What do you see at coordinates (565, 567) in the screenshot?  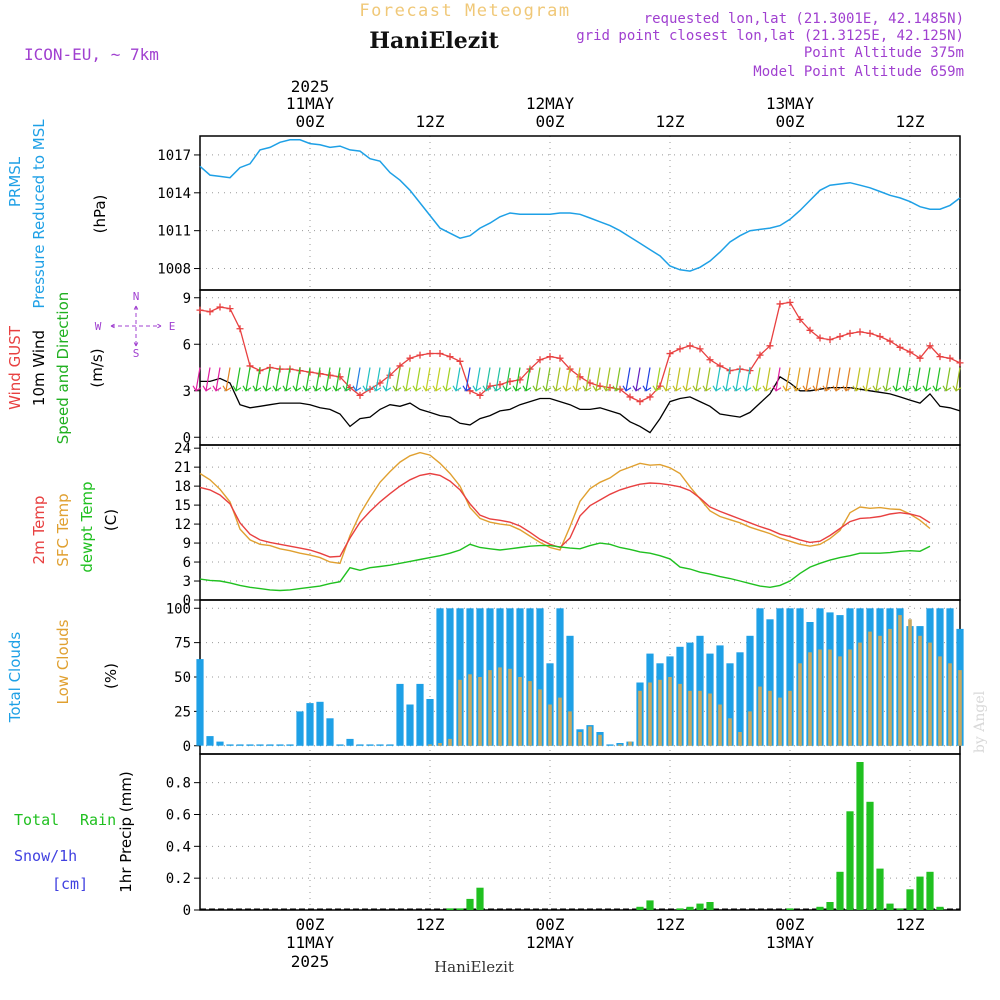 I see `dewpoint-line` at bounding box center [565, 567].